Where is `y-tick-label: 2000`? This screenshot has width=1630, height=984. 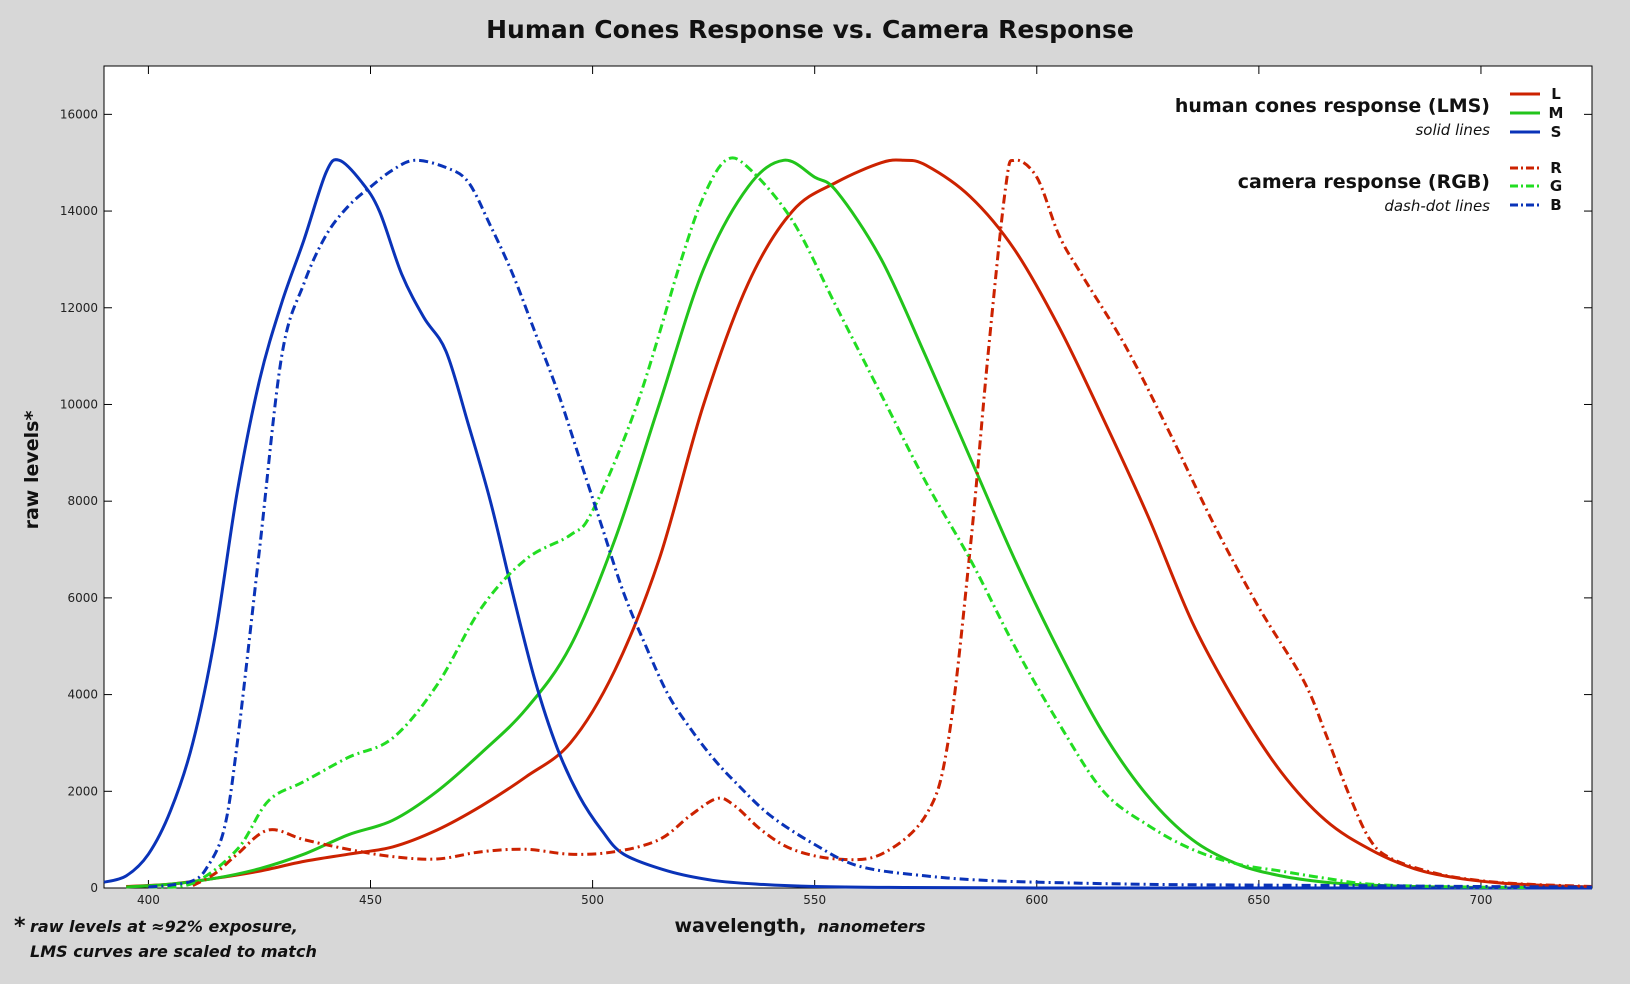
y-tick-label: 2000 is located at coordinates (82, 791).